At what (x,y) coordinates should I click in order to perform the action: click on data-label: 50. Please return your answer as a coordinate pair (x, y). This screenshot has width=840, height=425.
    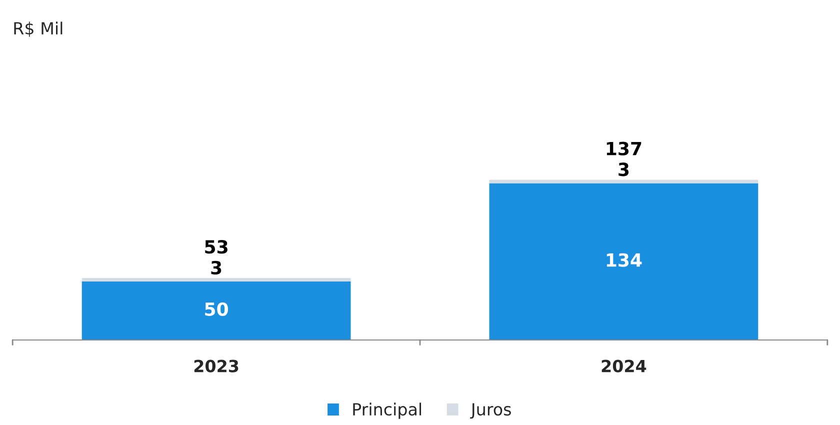
    Looking at the image, I should click on (216, 309).